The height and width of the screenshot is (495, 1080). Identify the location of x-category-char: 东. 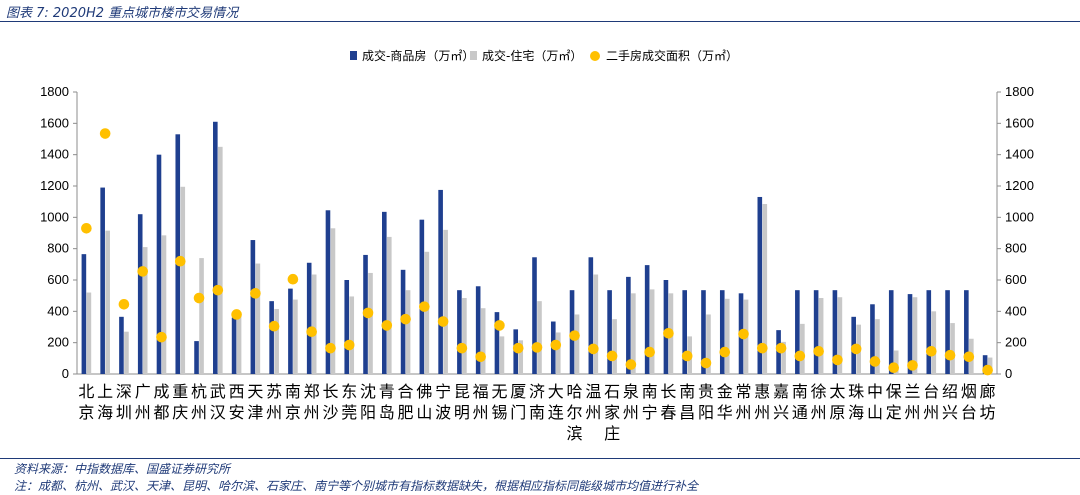
(349, 391).